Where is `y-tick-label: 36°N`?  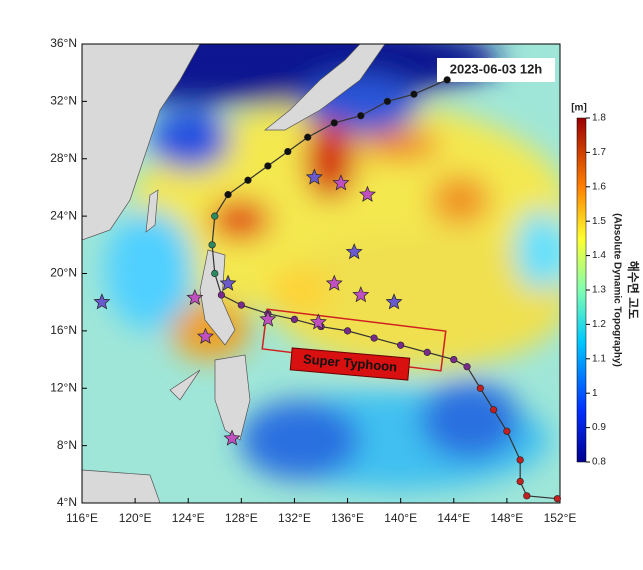 y-tick-label: 36°N is located at coordinates (63, 43).